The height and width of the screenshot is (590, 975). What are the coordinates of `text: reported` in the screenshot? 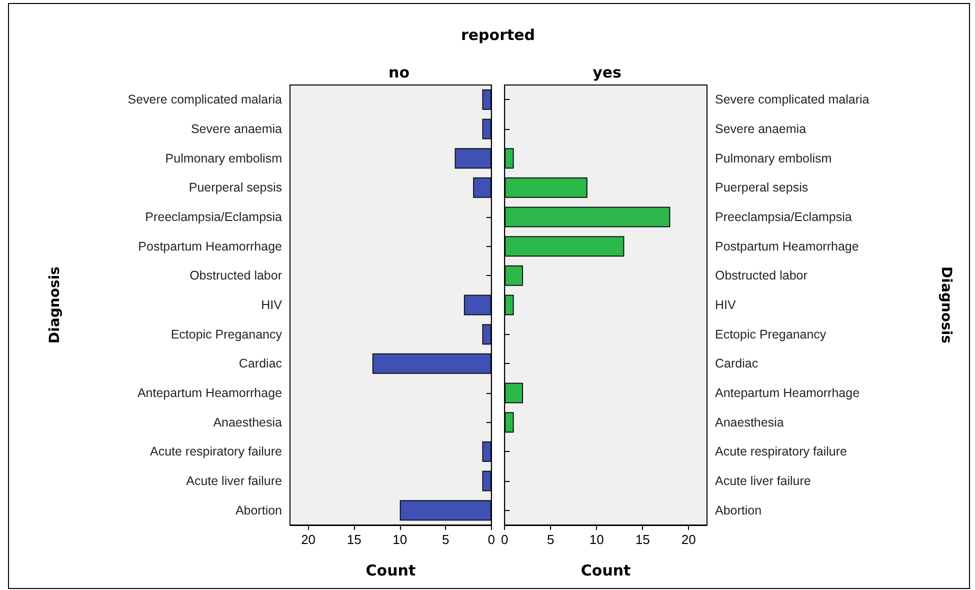 It's located at (498, 35).